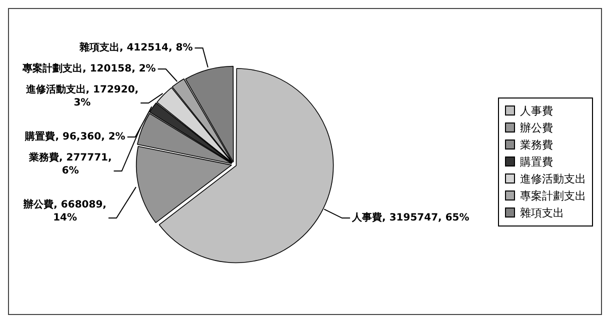  I want to click on data-label: 辦公費, 668089, 14%, so click(64, 211).